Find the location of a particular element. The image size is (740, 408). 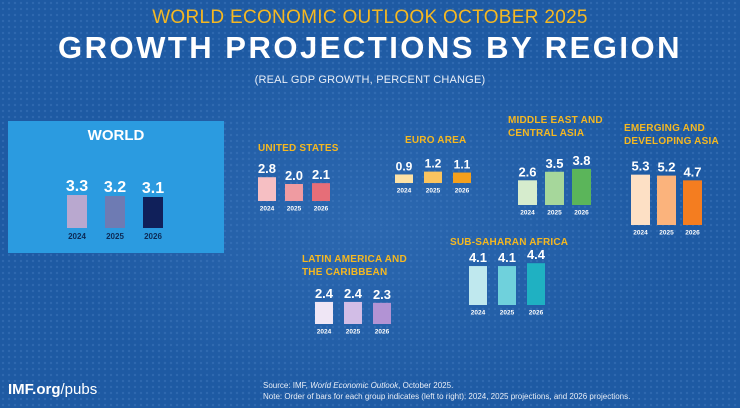

year-label-euro-2026: 2026 is located at coordinates (462, 191).